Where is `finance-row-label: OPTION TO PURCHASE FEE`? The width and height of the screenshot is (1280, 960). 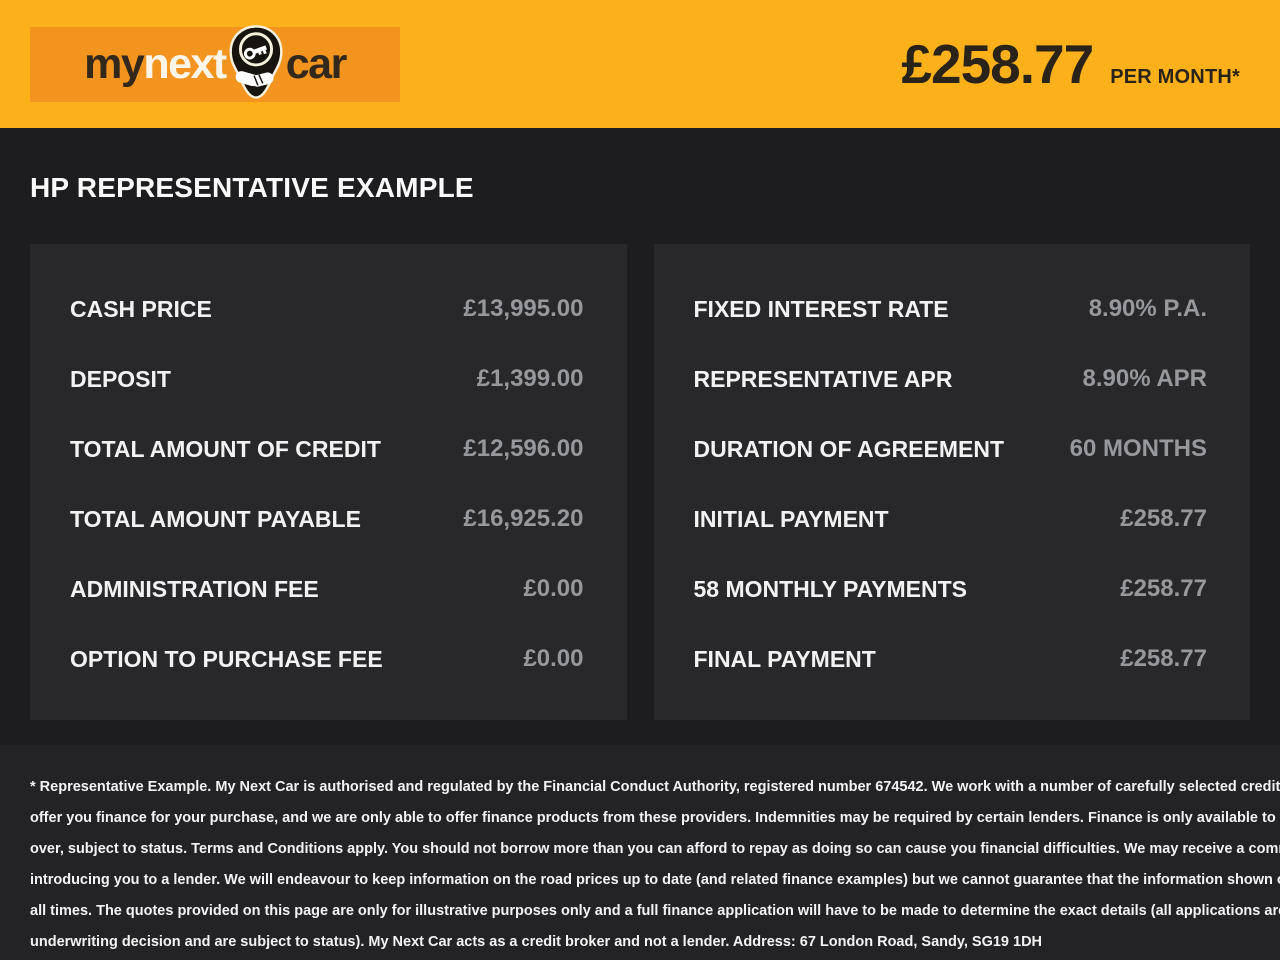
finance-row-label: OPTION TO PURCHASE FEE is located at coordinates (226, 658).